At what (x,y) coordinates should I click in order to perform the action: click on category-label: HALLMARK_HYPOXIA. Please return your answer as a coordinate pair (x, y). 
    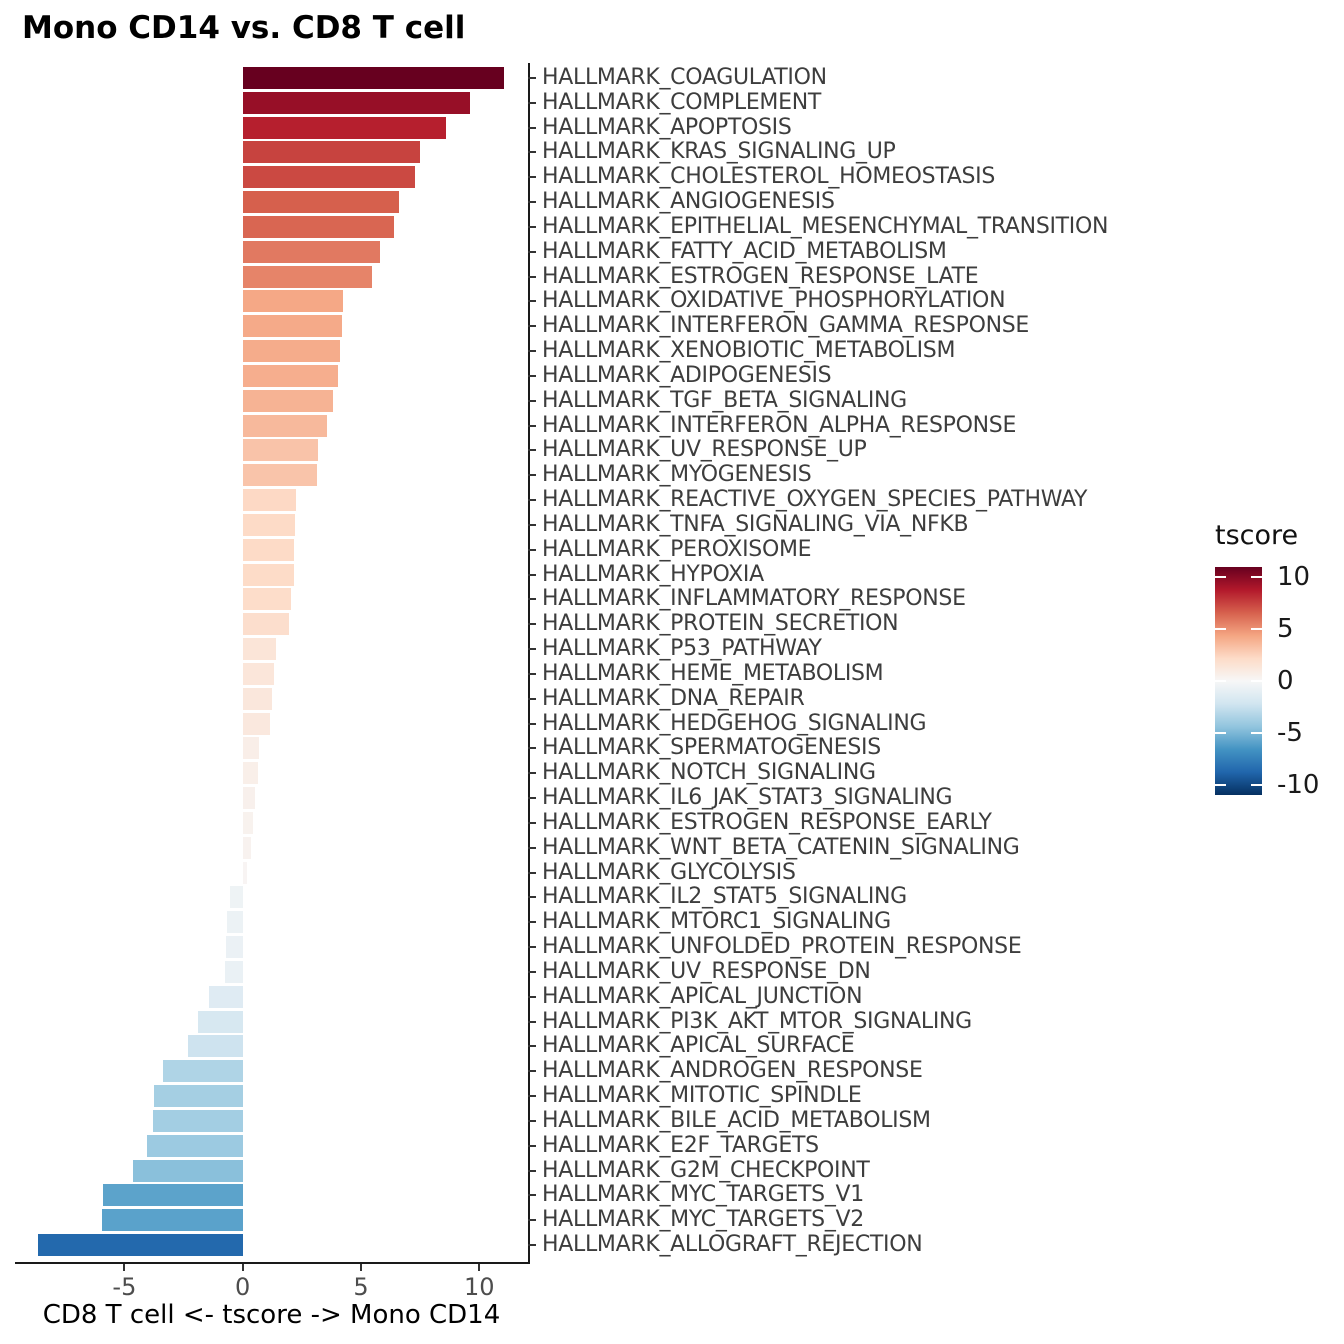
    Looking at the image, I should click on (653, 574).